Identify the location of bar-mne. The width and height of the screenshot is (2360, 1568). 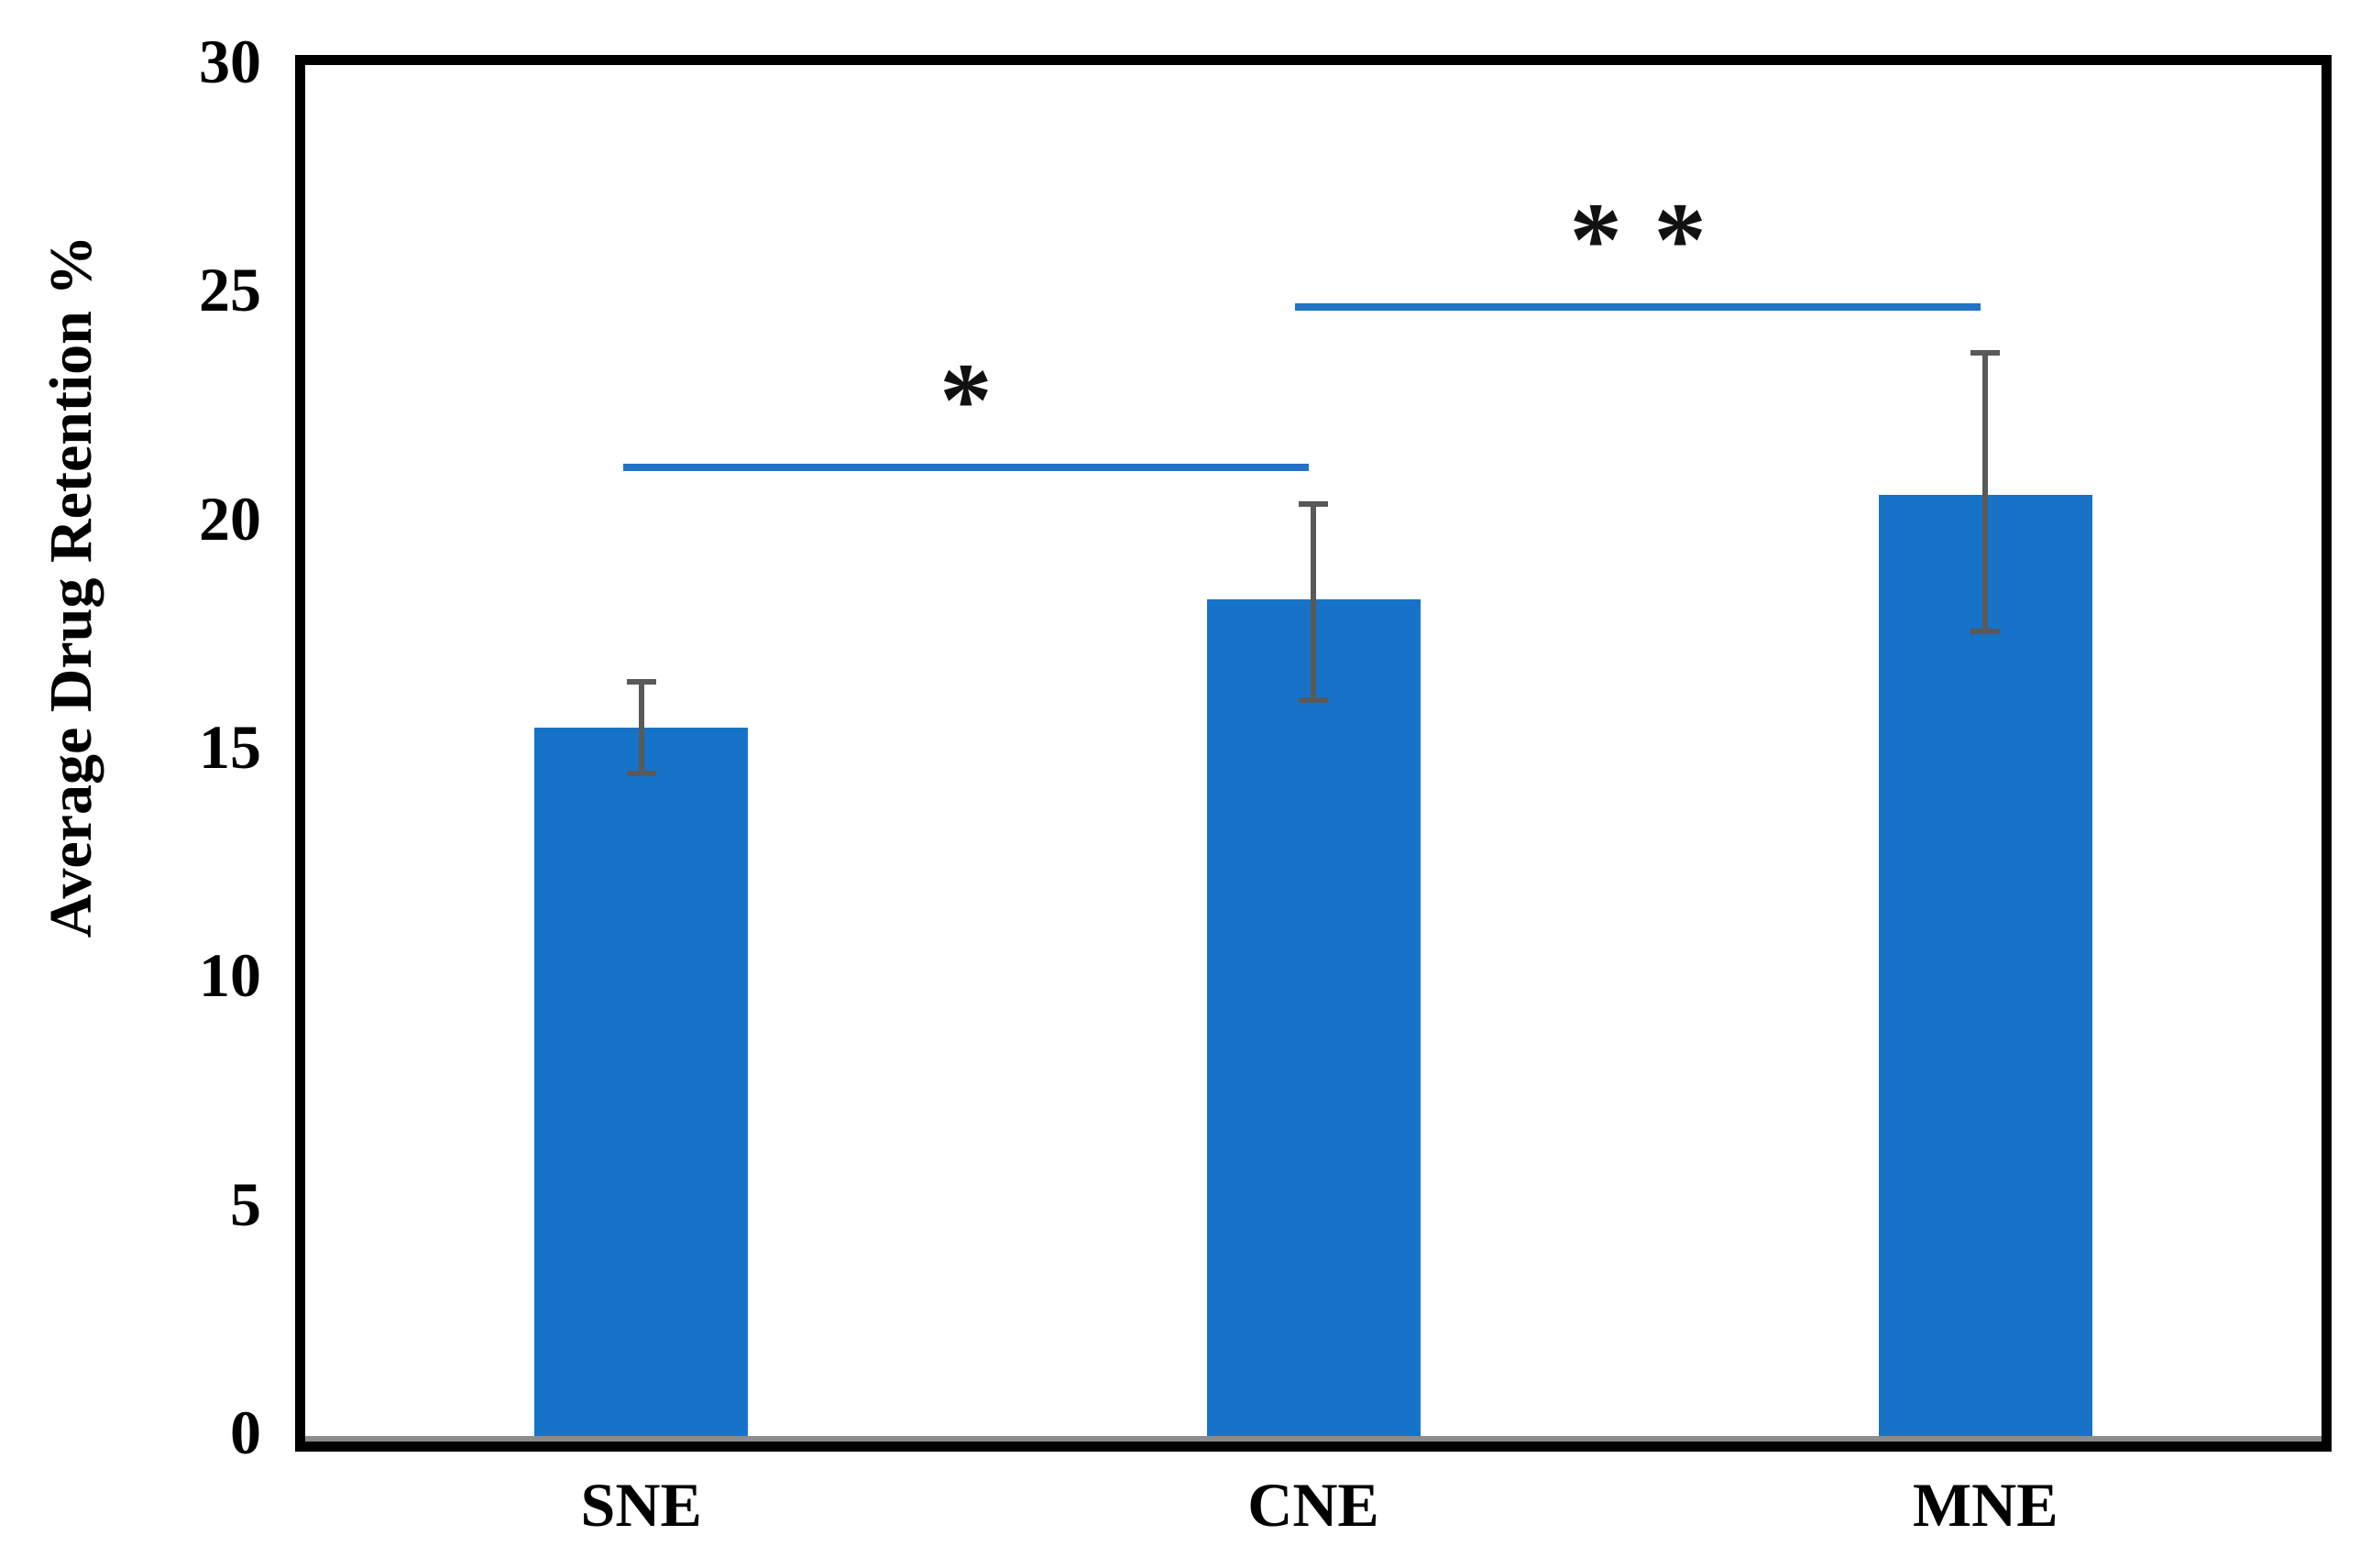
(1985, 965).